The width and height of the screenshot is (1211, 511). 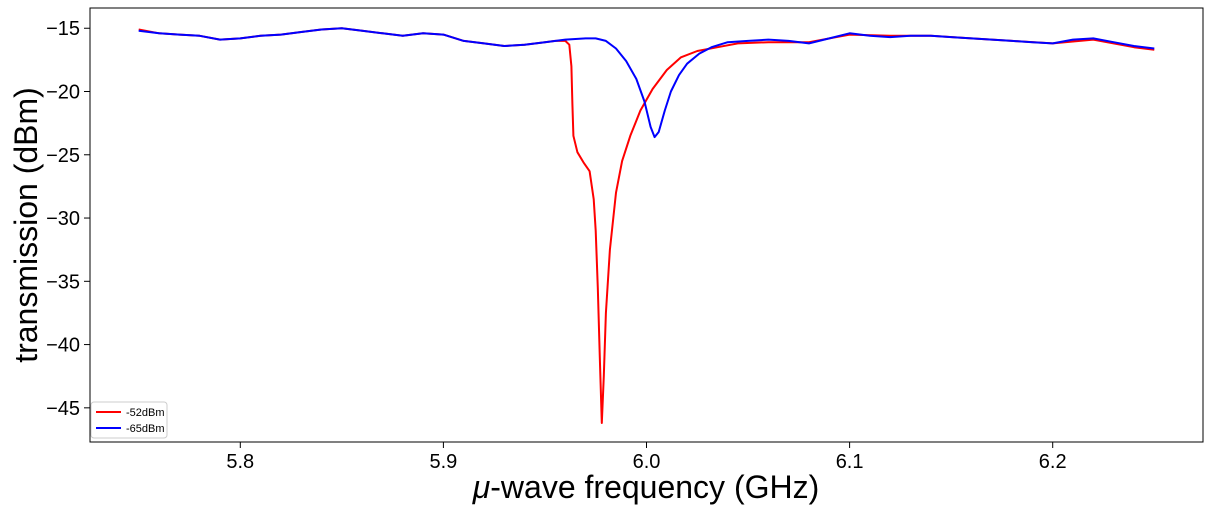 What do you see at coordinates (654, 487) in the screenshot?
I see `x-axis-label-text: -wave frequency (GHz)` at bounding box center [654, 487].